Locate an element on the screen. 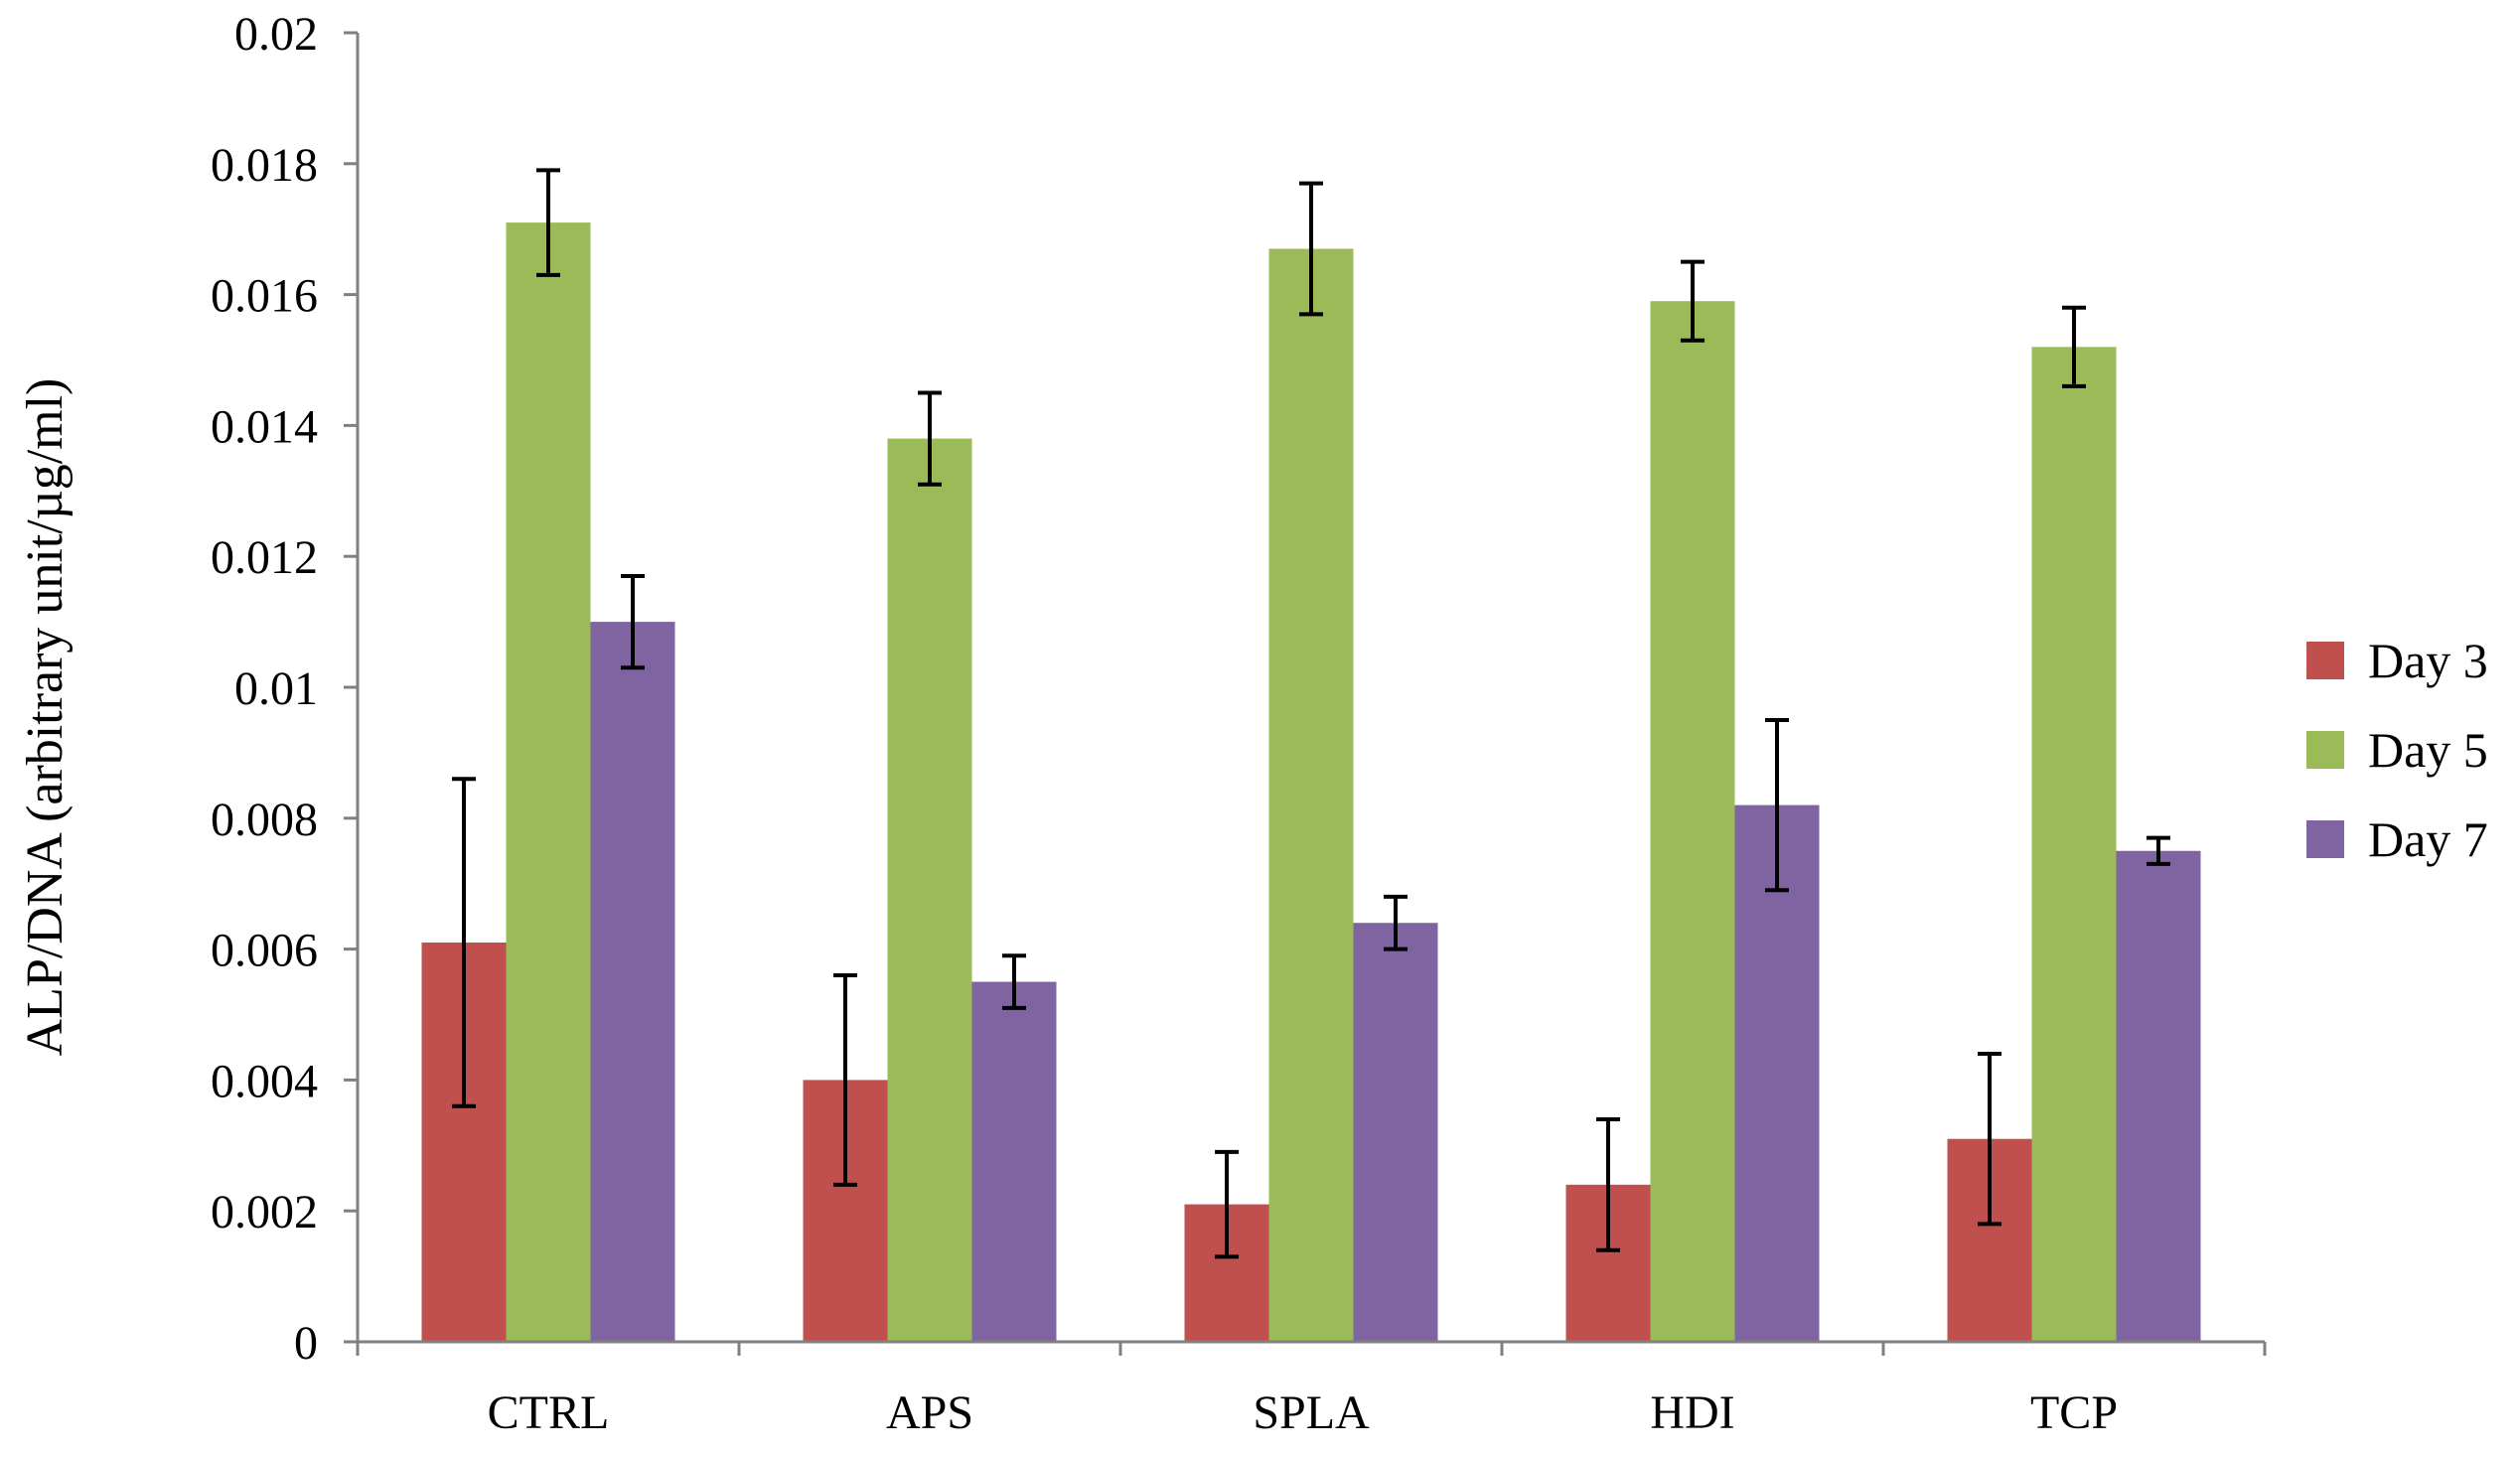 The height and width of the screenshot is (1457, 2520). y-tick-label: 0.012 is located at coordinates (264, 558).